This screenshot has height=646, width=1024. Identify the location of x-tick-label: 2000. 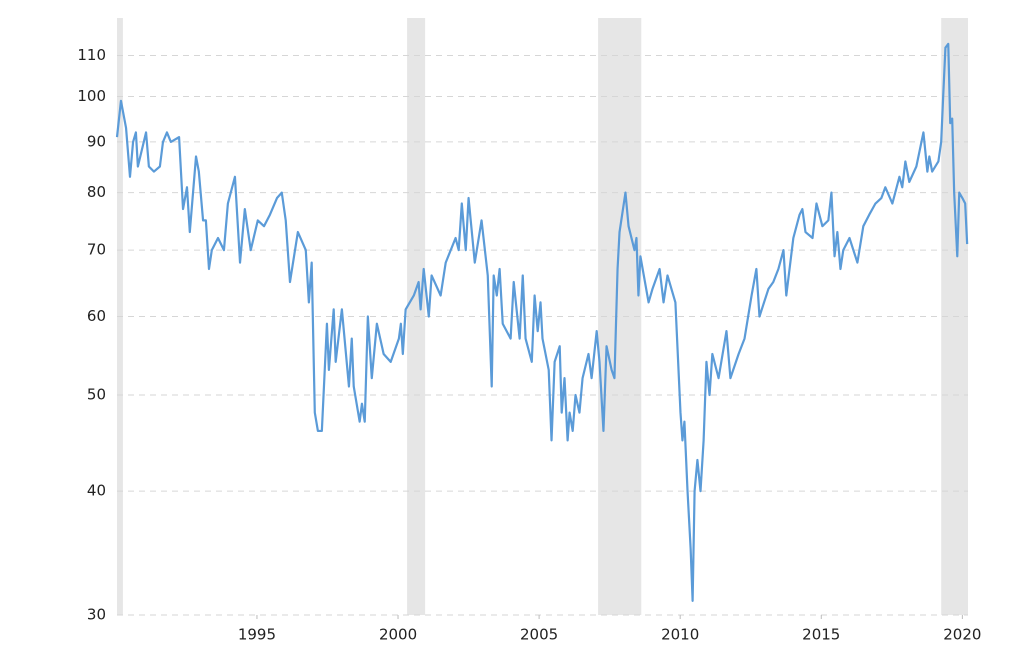
(398, 635).